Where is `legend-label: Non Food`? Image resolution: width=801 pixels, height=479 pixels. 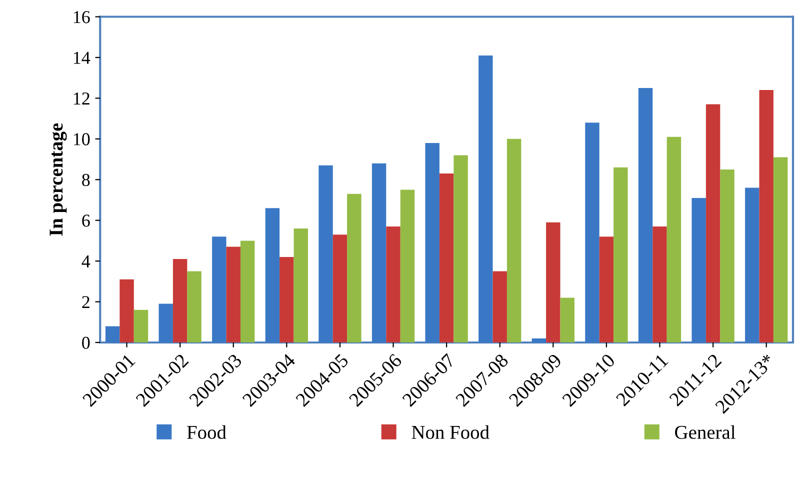
legend-label: Non Food is located at coordinates (451, 432).